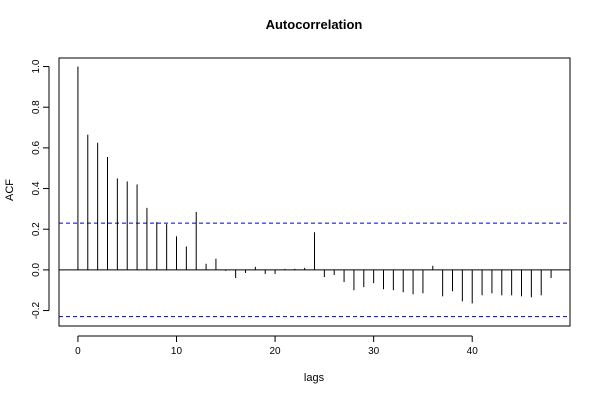 This screenshot has width=599, height=400. Describe the element at coordinates (36, 66) in the screenshot. I see `y-tick-label: 1.0` at that location.